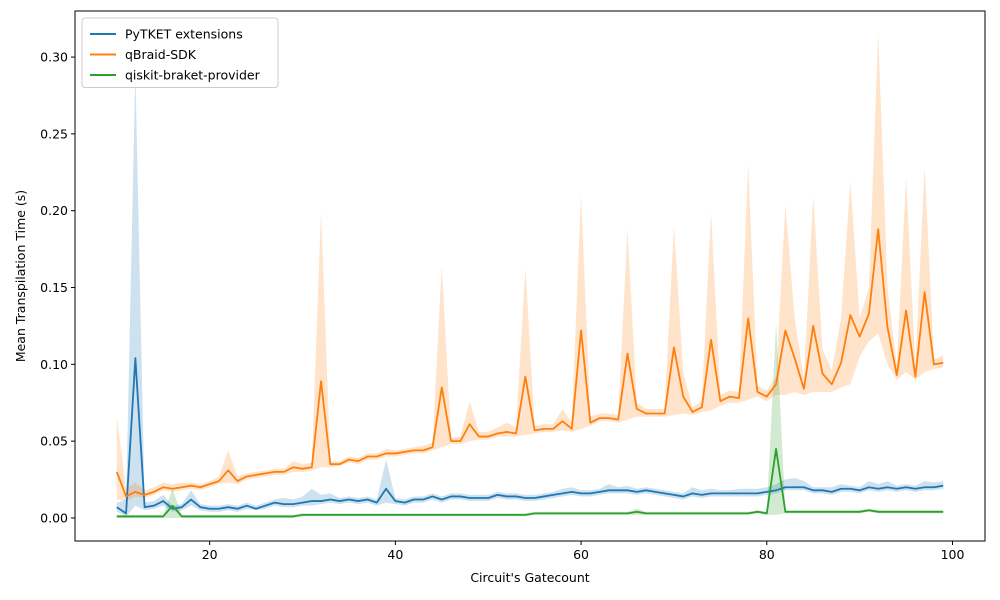 The width and height of the screenshot is (1000, 600). What do you see at coordinates (161, 54) in the screenshot?
I see `legend-label-1: qBraid-SDK` at bounding box center [161, 54].